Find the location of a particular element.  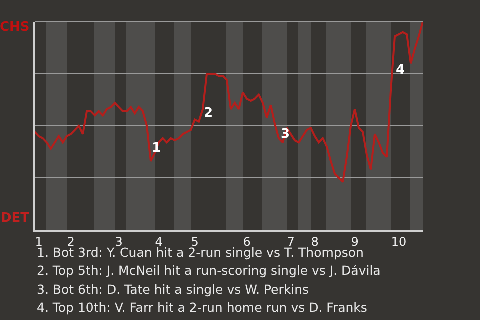

text: CHS is located at coordinates (15, 27).